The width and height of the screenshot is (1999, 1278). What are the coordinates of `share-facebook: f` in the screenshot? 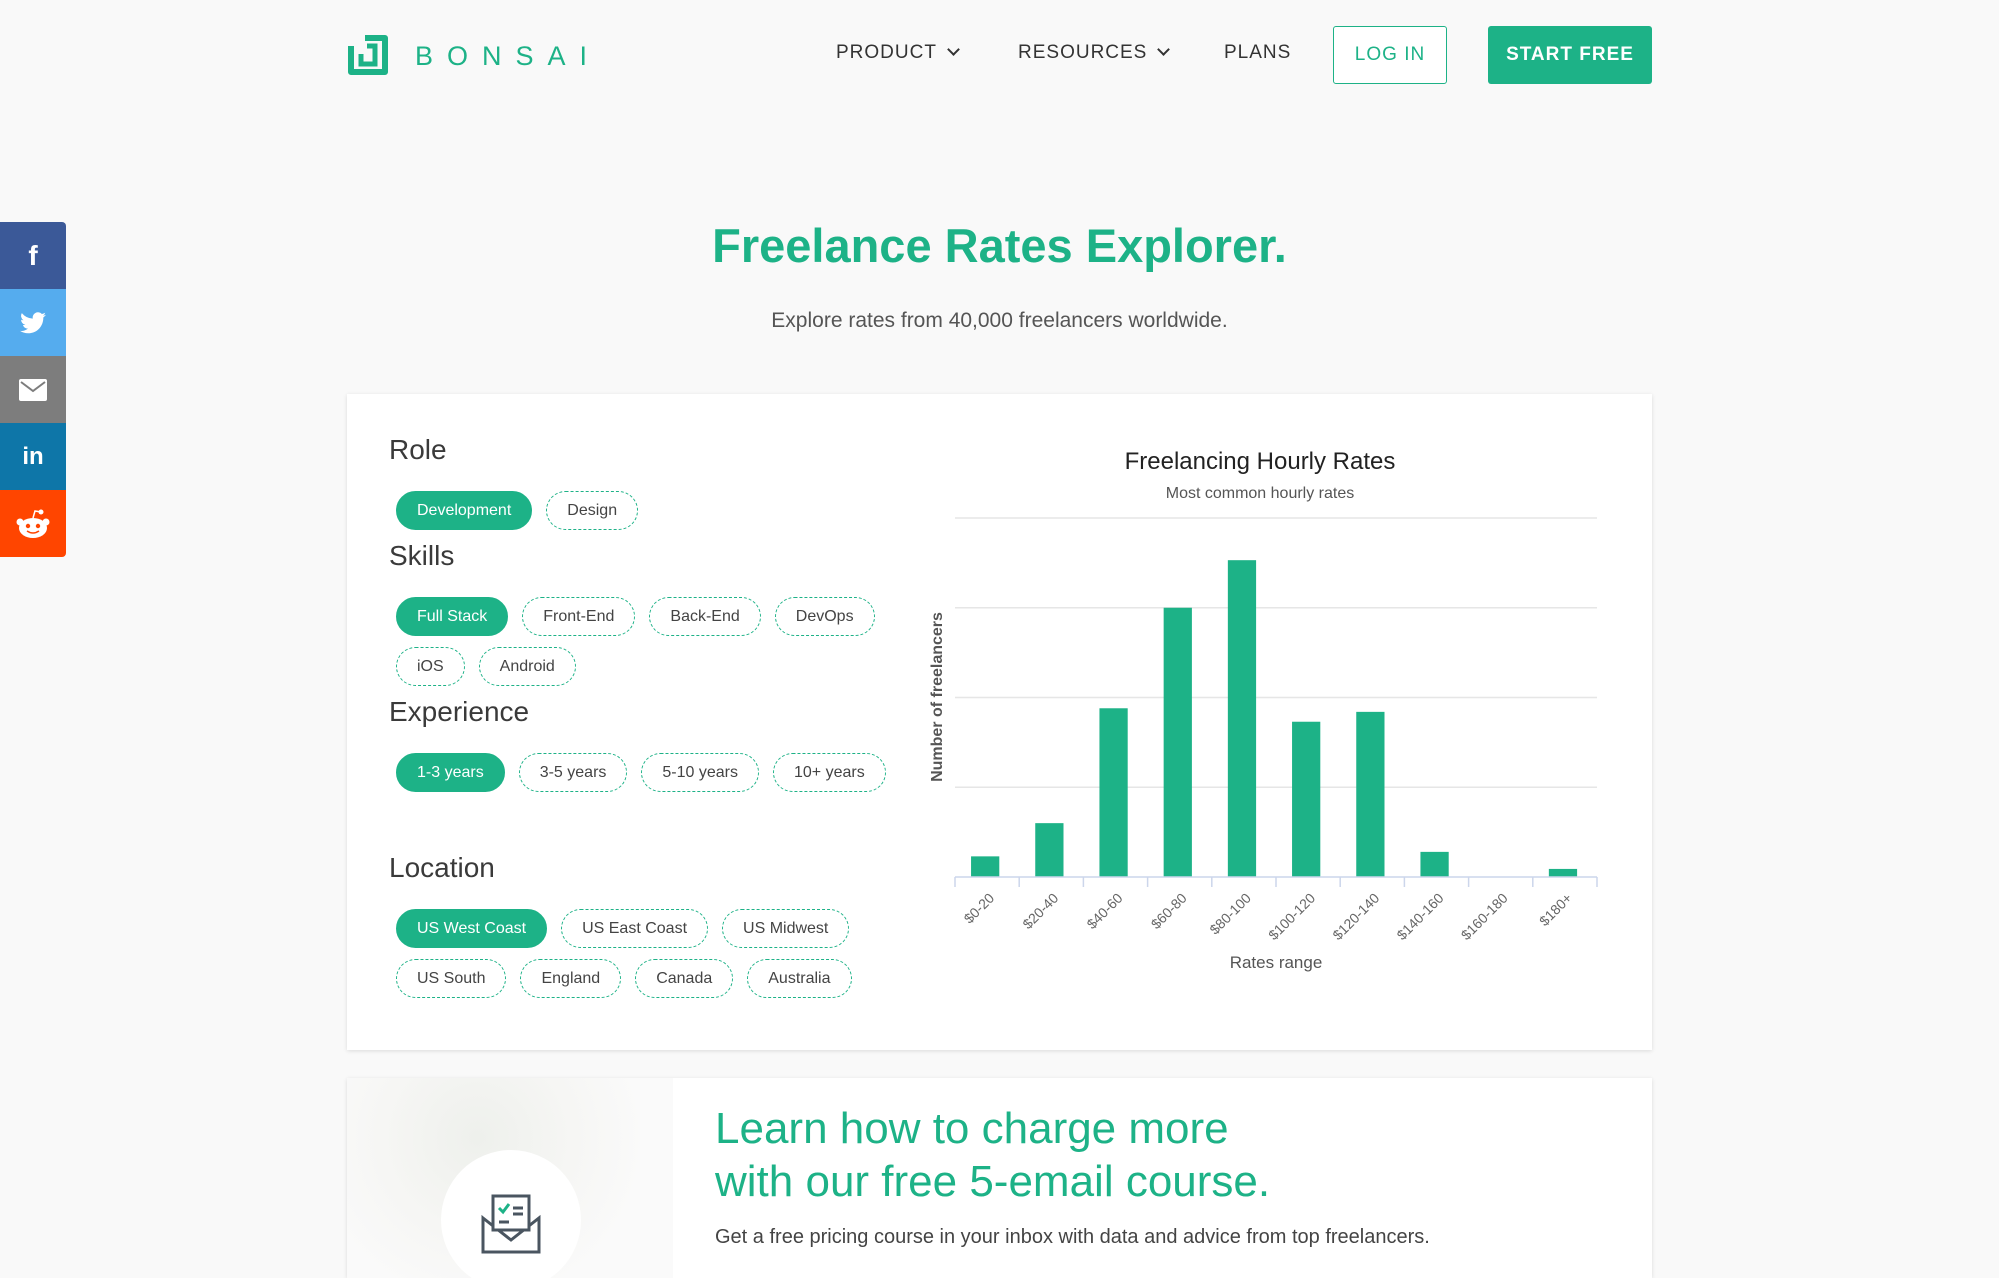 It's located at (33, 255).